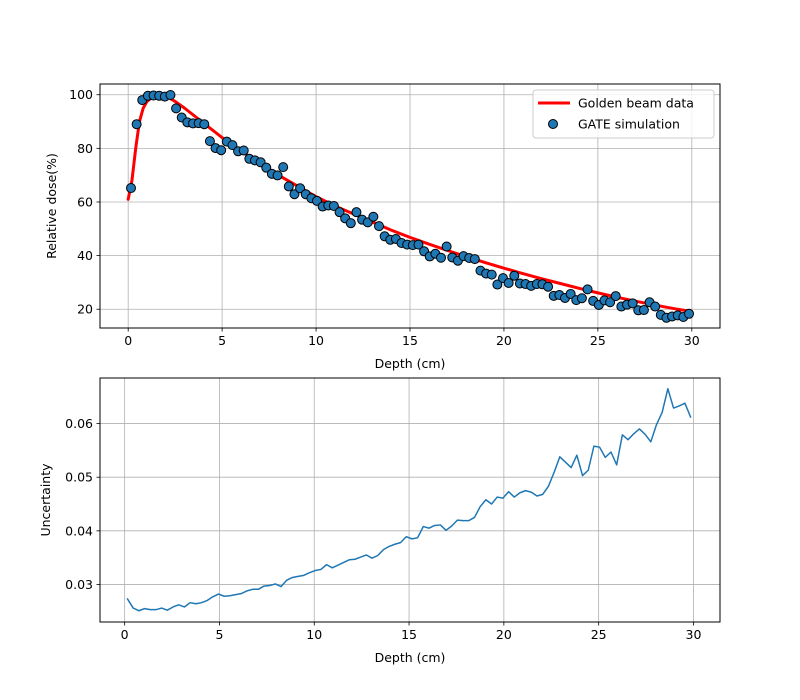 This screenshot has width=800, height=700. I want to click on dose-xtick-label: 25, so click(598, 340).